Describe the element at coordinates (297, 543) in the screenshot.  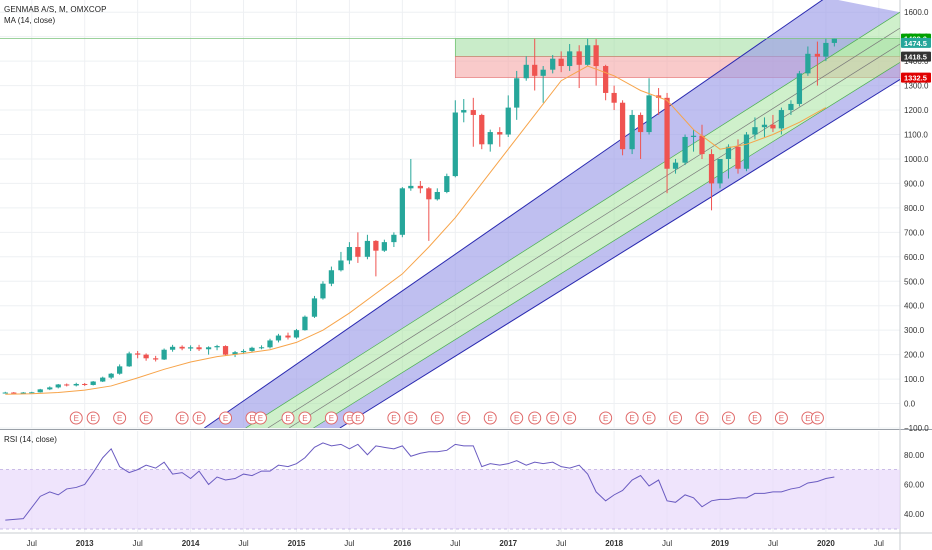
I see `time-tick-label: 2015` at that location.